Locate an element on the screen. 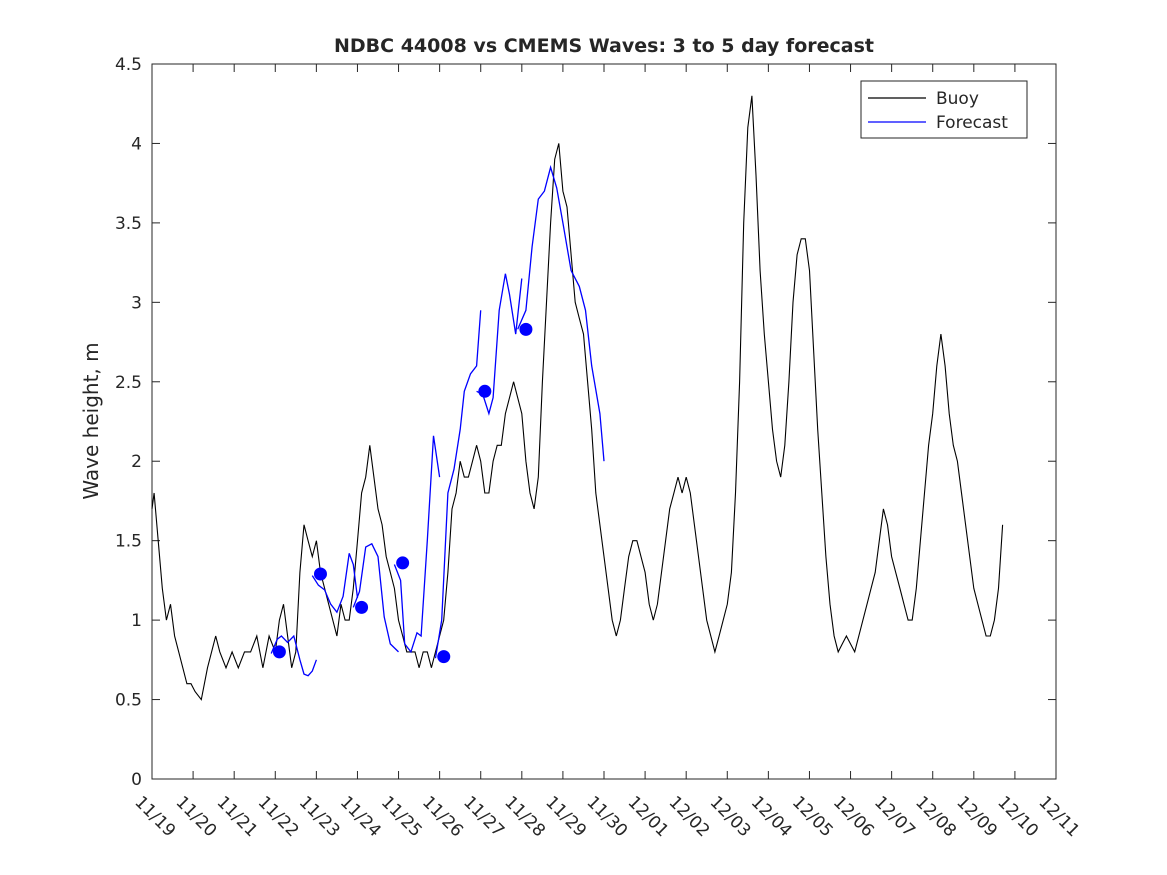 The height and width of the screenshot is (875, 1167). y-tick-label: 0 is located at coordinates (136, 780).